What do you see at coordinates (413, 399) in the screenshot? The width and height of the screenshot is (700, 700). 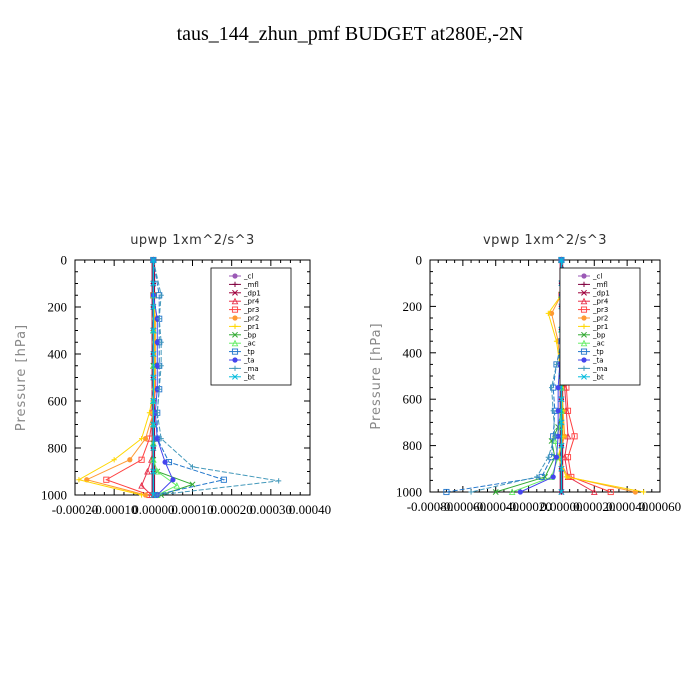 I see `chart-1-y-tick-label: 600` at bounding box center [413, 399].